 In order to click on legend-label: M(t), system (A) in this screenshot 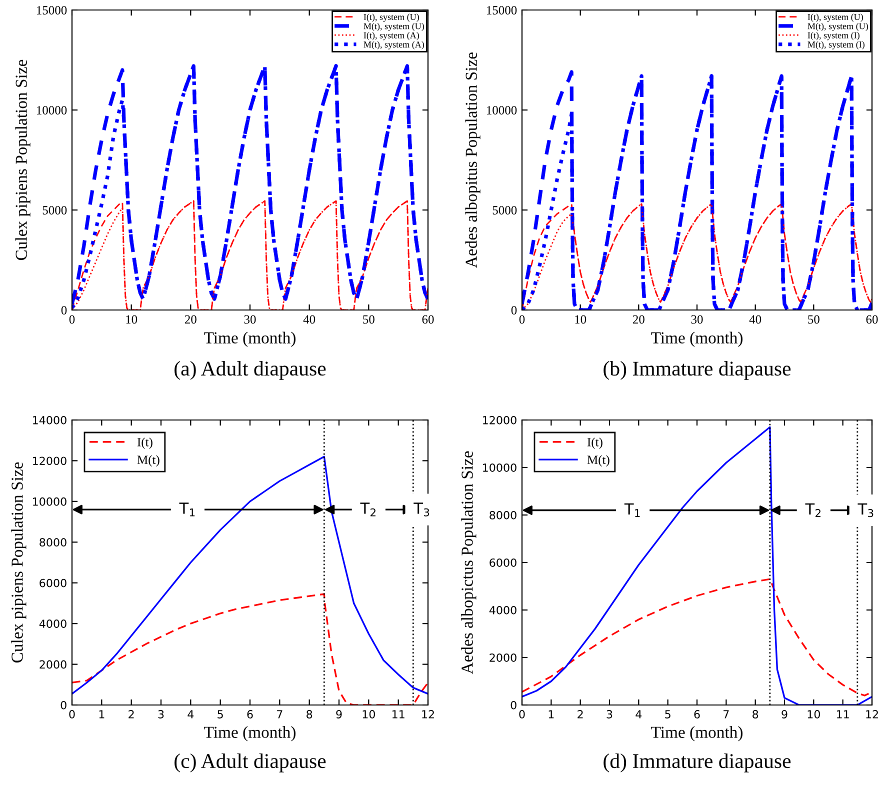, I will do `click(394, 45)`.